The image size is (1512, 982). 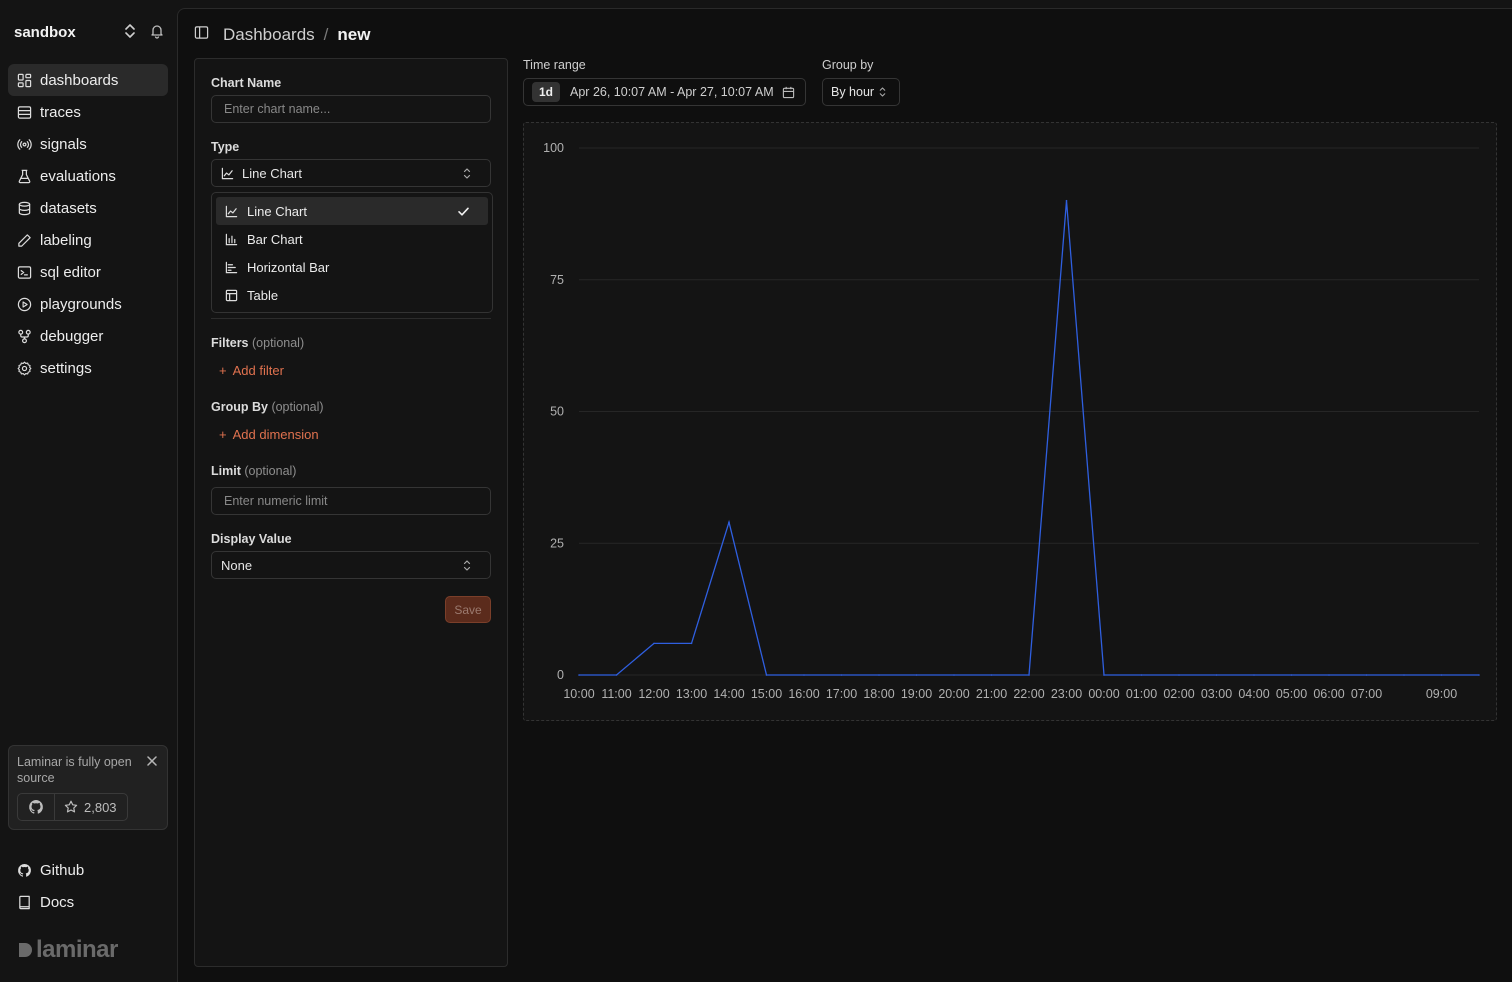 I want to click on x-tick-label: 22:00, so click(x=1028, y=694).